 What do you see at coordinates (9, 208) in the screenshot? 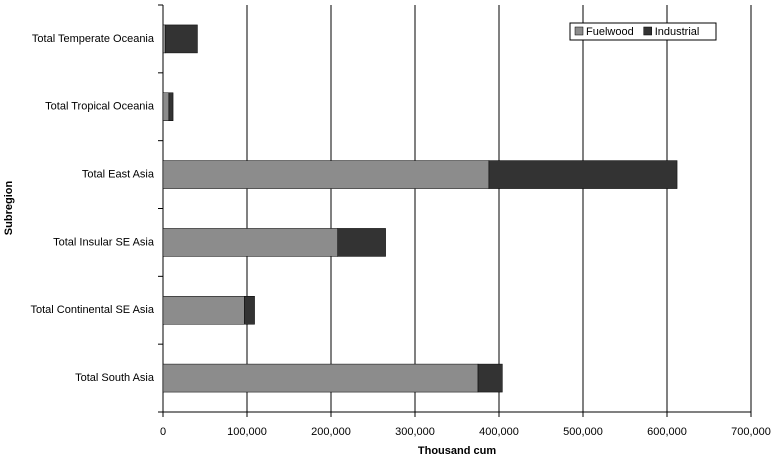
I see `y-axis-label: Subregion` at bounding box center [9, 208].